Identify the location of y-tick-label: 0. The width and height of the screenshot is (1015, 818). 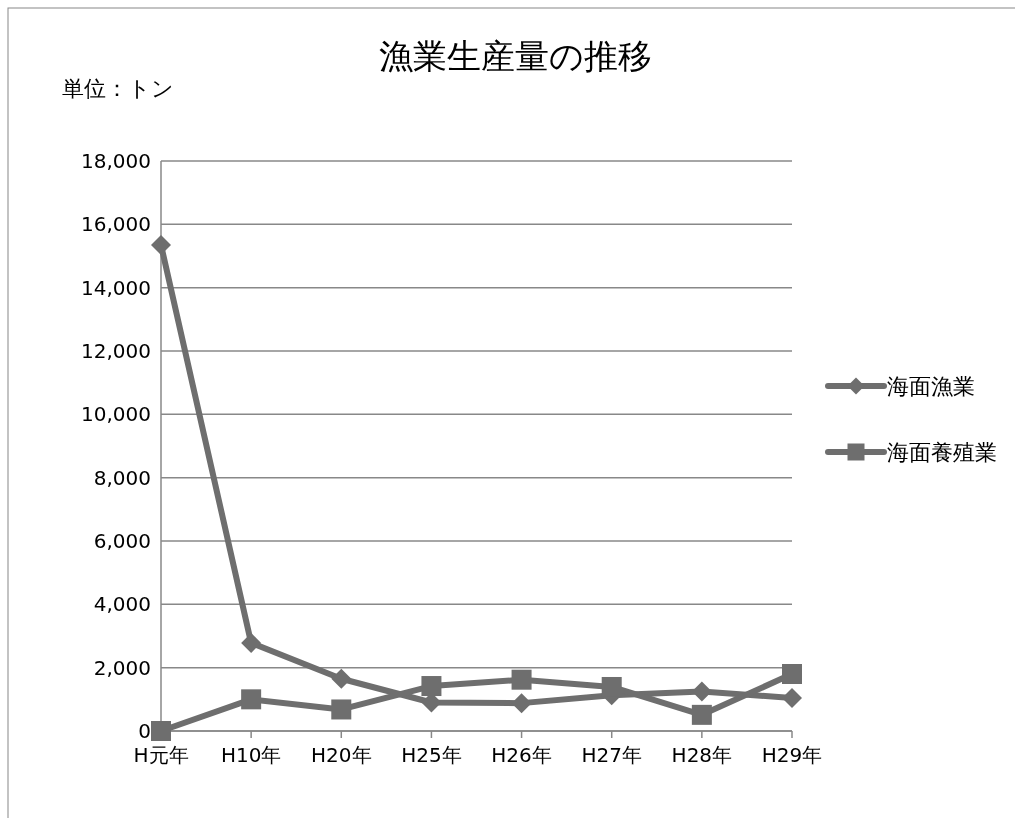
(144, 731).